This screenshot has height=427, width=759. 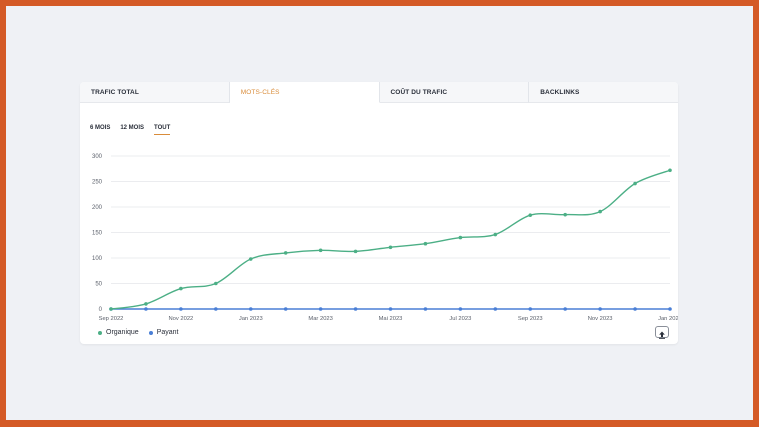 I want to click on y-tick-label: 300, so click(x=97, y=157).